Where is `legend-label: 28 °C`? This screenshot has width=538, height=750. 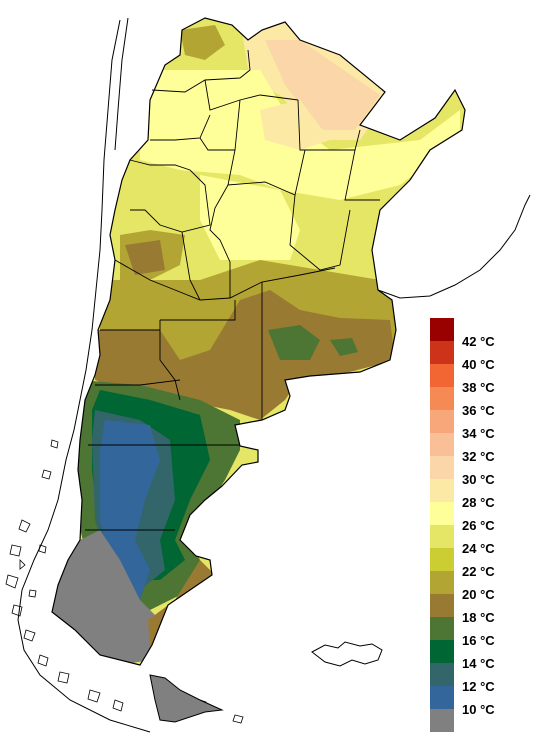
legend-label: 28 °C is located at coordinates (478, 502).